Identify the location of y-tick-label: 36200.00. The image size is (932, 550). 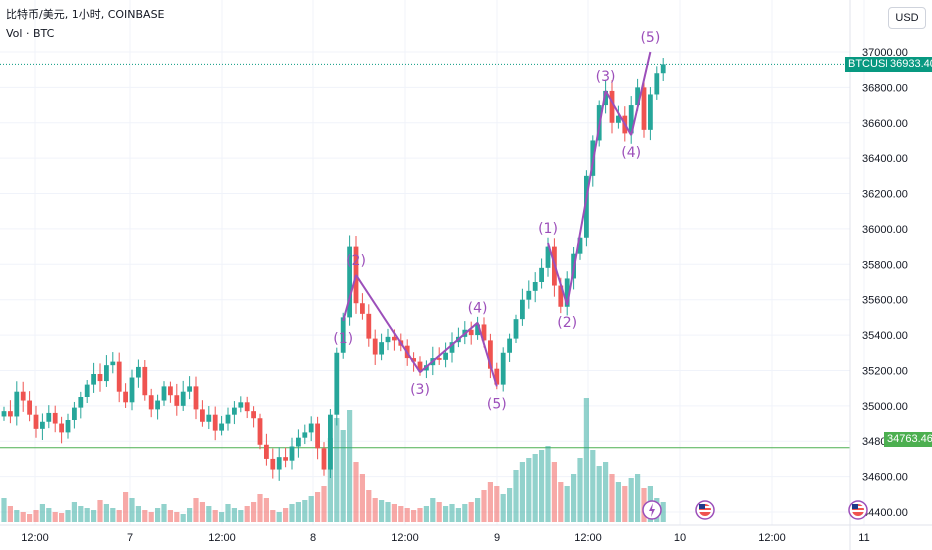
(885, 195).